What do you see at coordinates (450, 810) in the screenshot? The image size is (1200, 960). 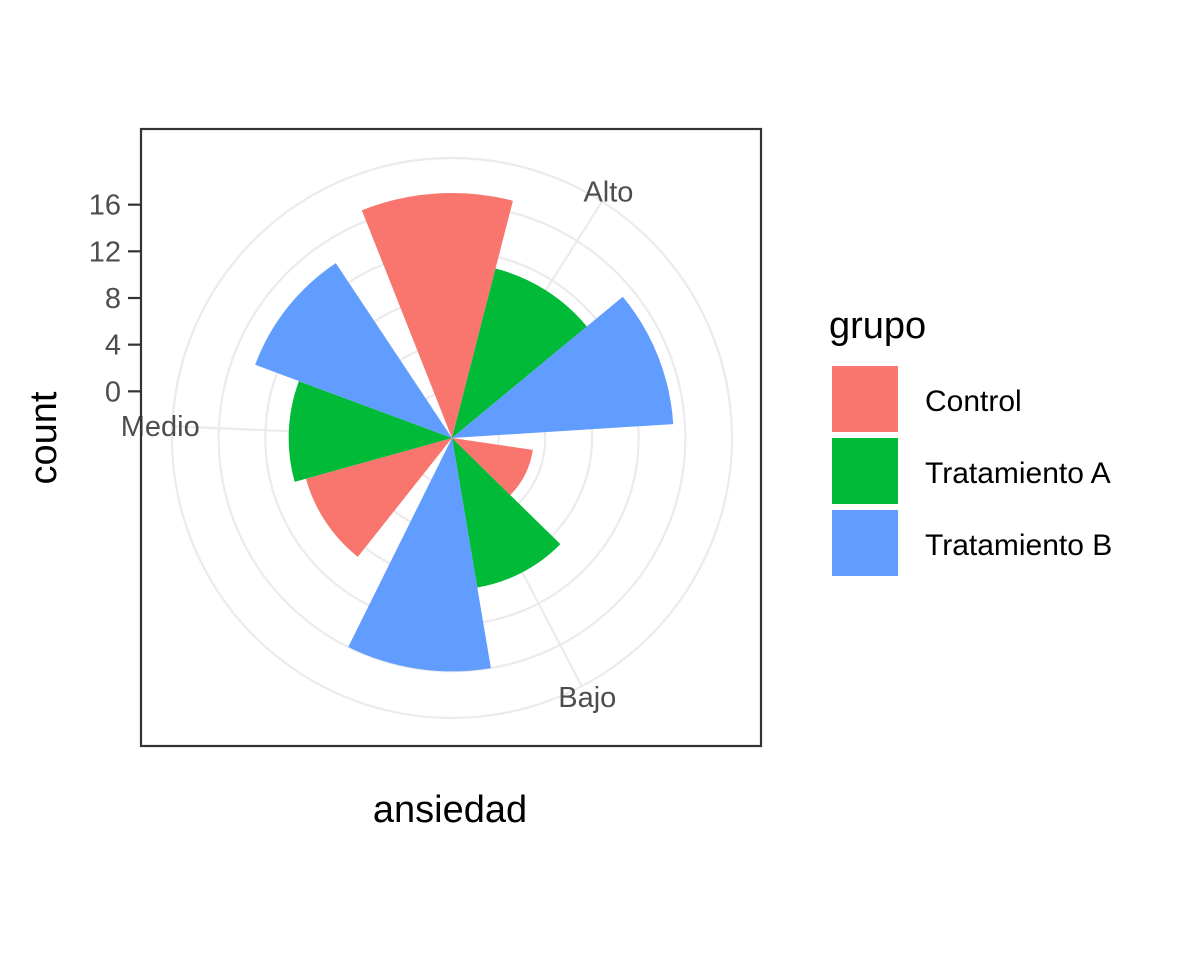 I see `x-axis-title: ansiedad` at bounding box center [450, 810].